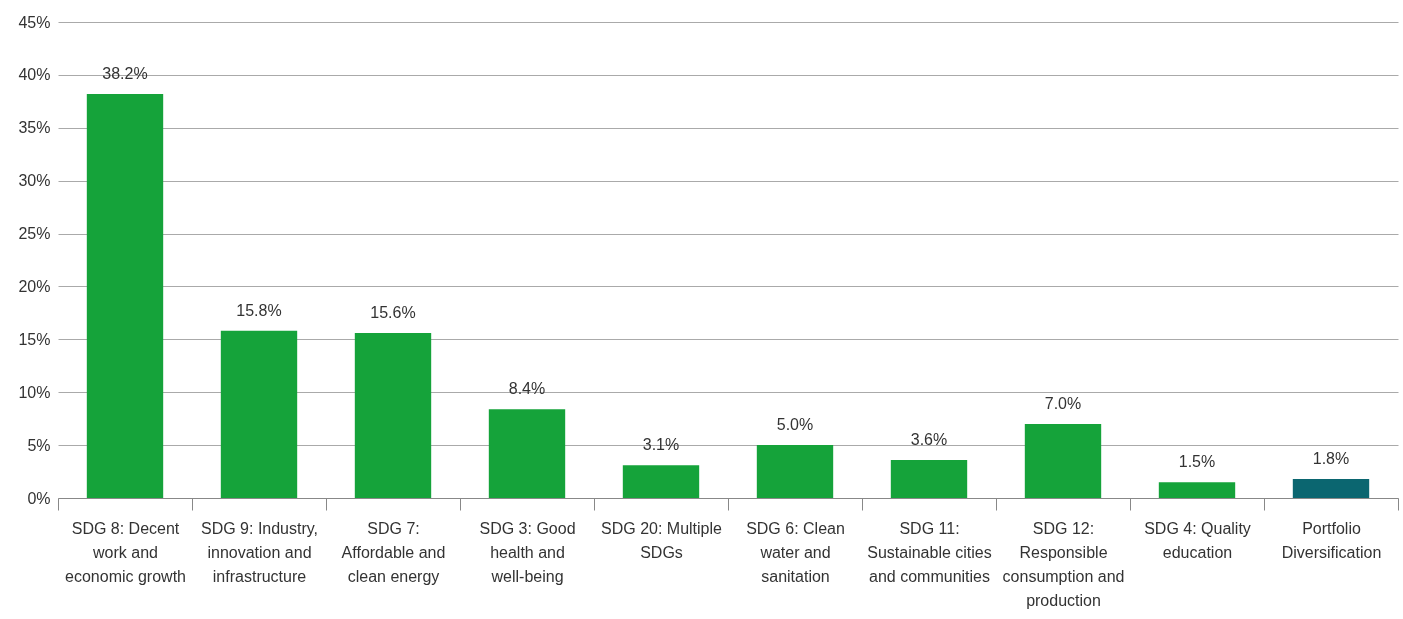 This screenshot has height=619, width=1403. I want to click on x-tick-label: SDG 6: Clean water and sanitation, so click(795, 552).